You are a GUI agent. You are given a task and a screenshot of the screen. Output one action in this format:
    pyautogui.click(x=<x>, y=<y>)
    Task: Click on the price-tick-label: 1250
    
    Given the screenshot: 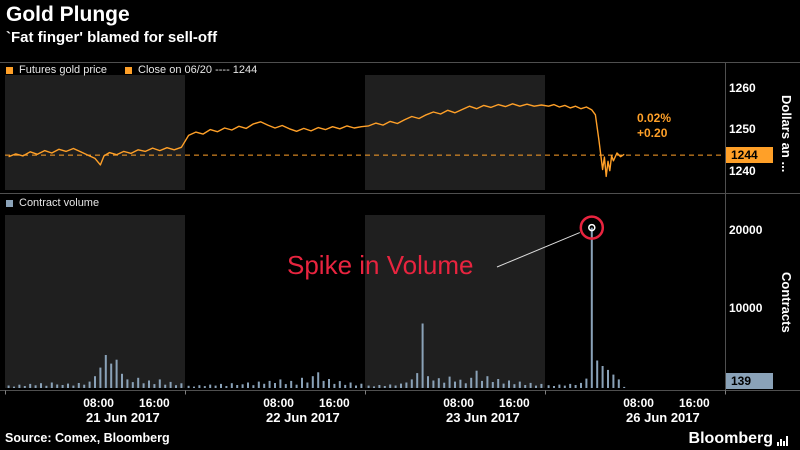 What is the action you would take?
    pyautogui.click(x=742, y=129)
    